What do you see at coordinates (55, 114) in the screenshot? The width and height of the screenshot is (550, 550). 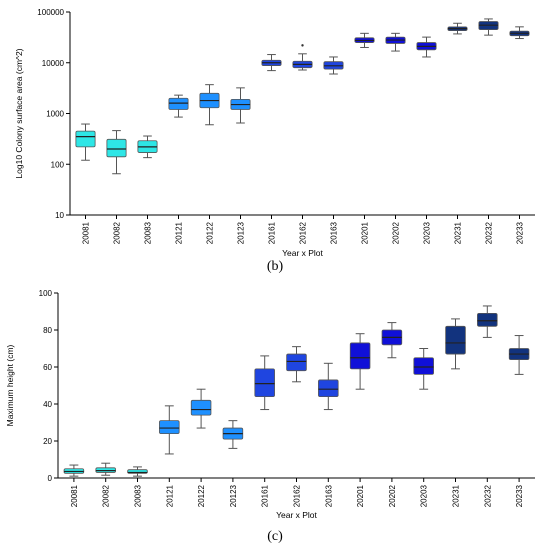 I see `y-tick-label: 1000` at bounding box center [55, 114].